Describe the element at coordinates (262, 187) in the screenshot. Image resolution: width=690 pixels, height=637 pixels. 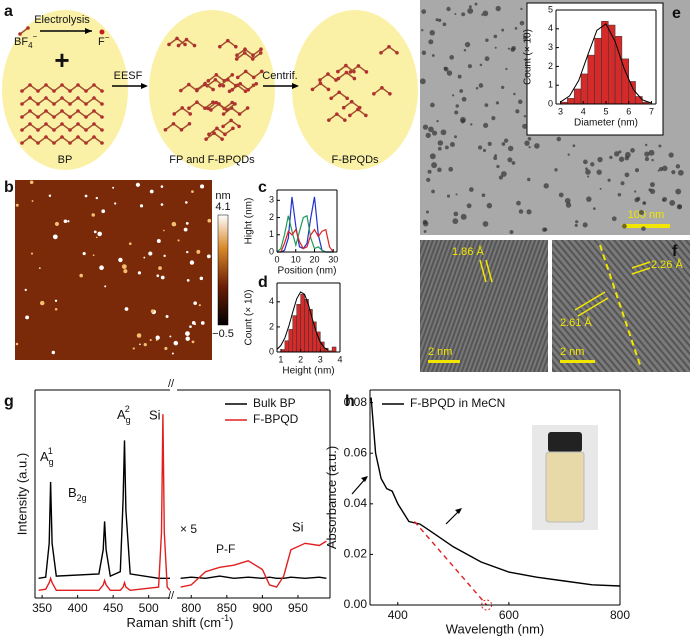
I see `panel-label: c` at that location.